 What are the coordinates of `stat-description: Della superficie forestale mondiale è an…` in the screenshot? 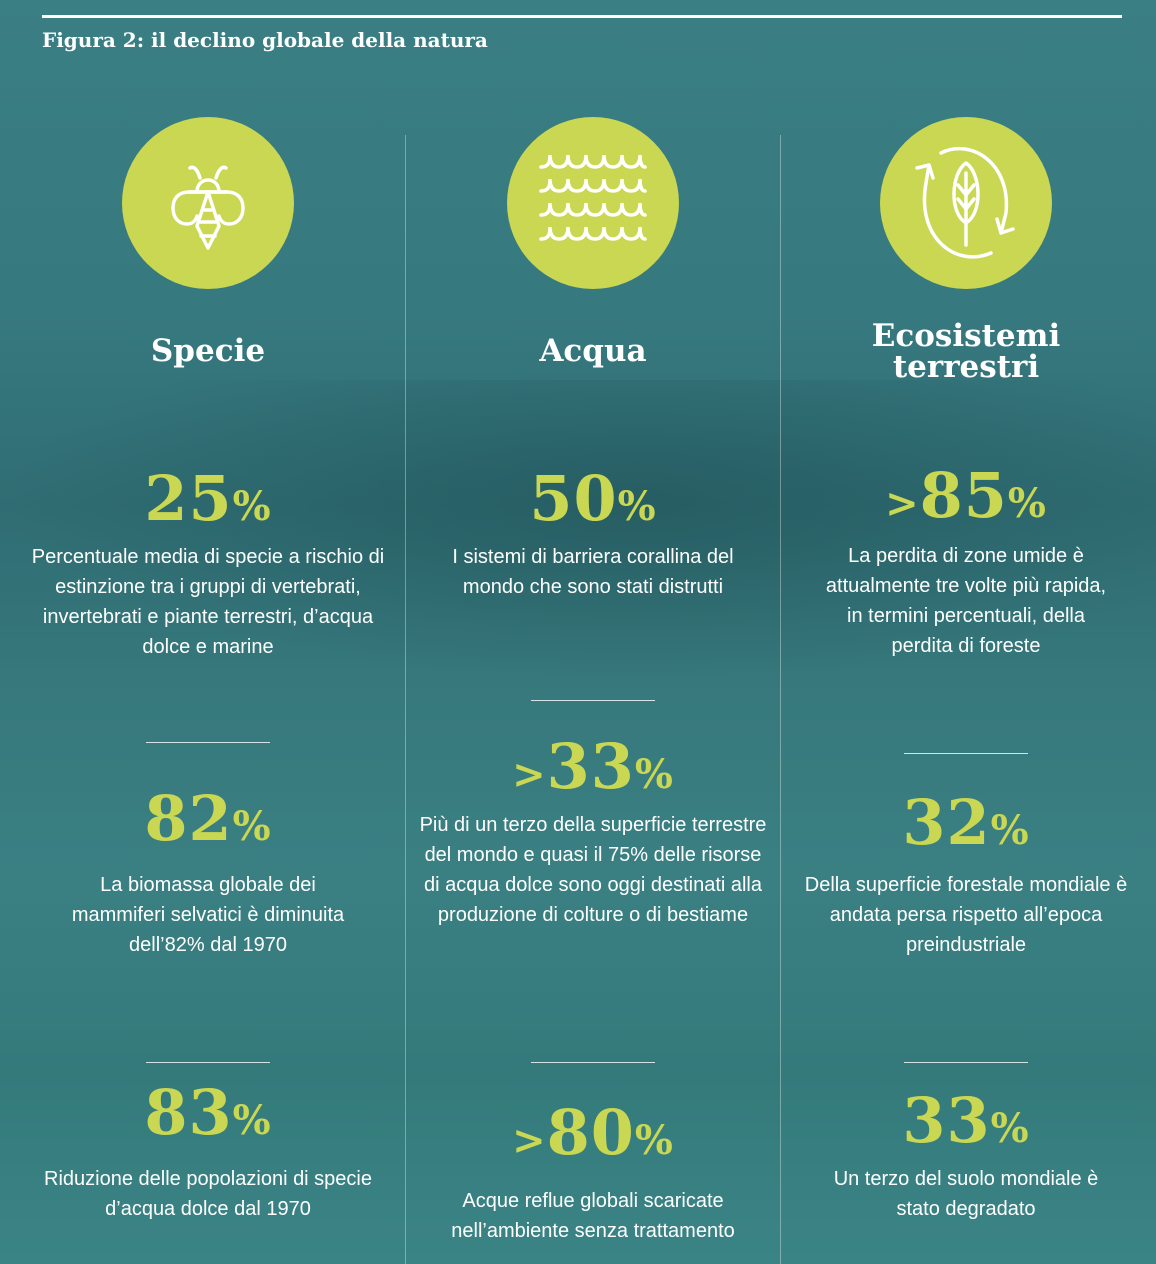 It's located at (966, 915).